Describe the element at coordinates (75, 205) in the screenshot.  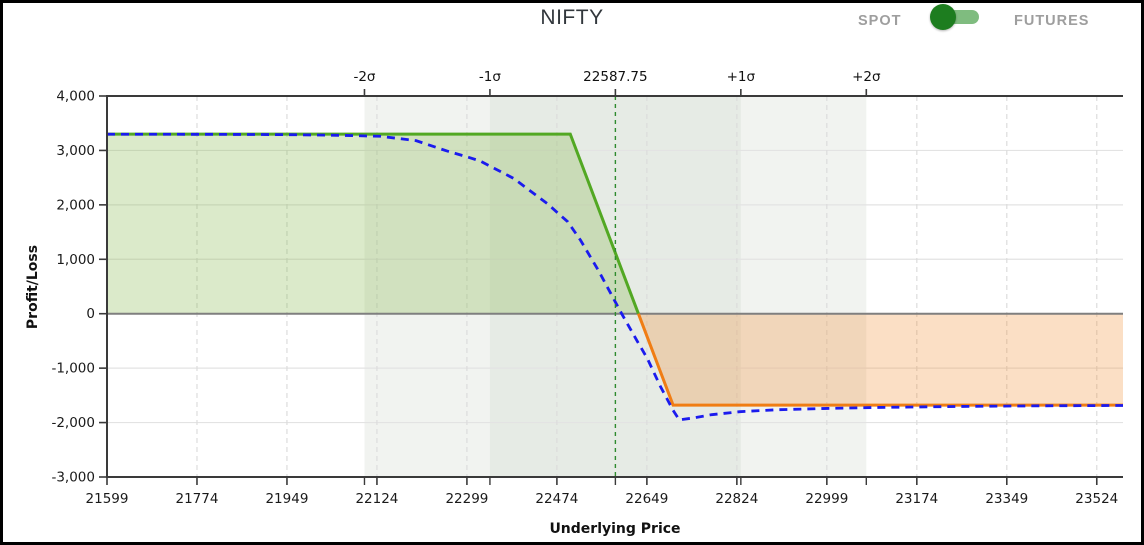
I see `y-tick-label: 2,000` at that location.